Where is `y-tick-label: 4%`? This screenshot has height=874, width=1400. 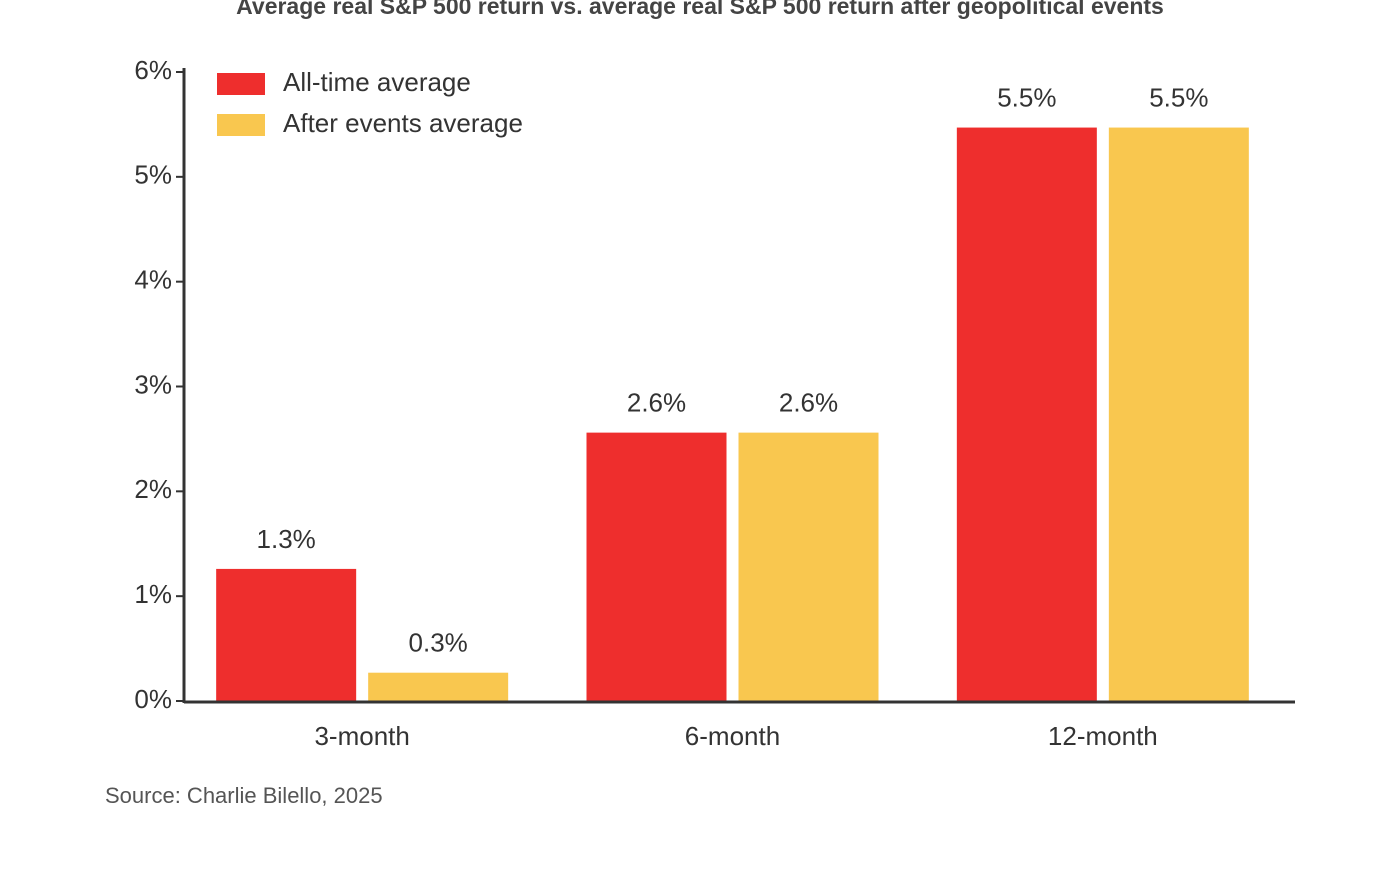 y-tick-label: 4% is located at coordinates (153, 280).